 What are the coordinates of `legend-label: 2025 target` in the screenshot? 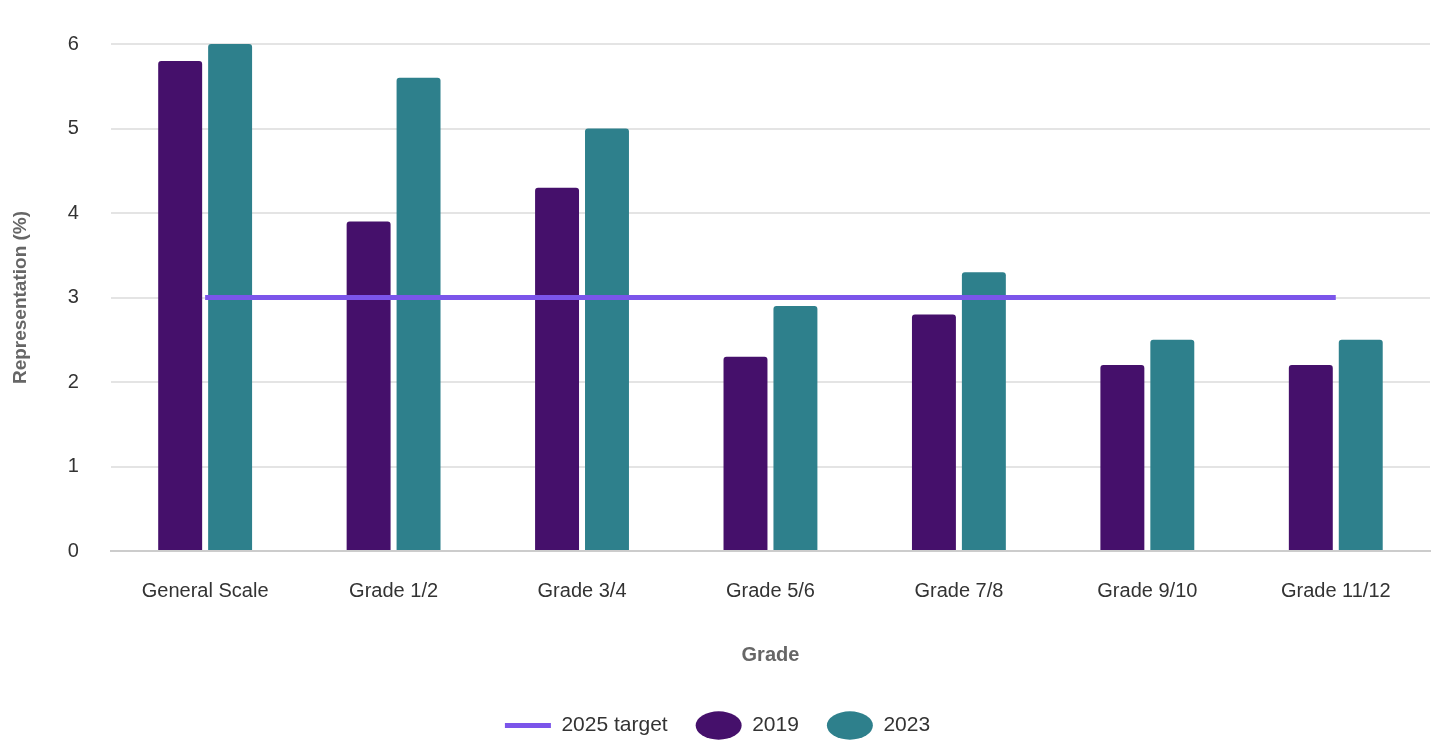 It's located at (614, 724).